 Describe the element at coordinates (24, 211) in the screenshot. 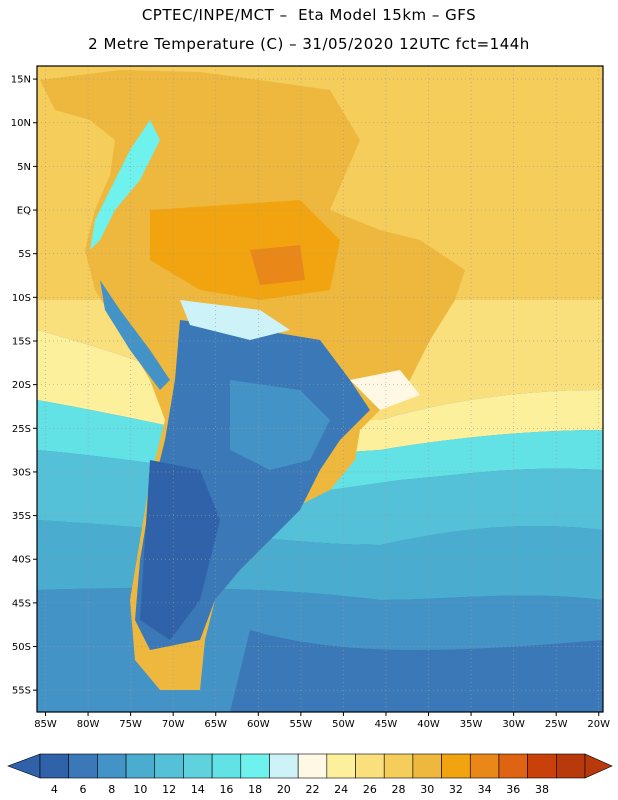

I see `lat-label: EQ` at that location.